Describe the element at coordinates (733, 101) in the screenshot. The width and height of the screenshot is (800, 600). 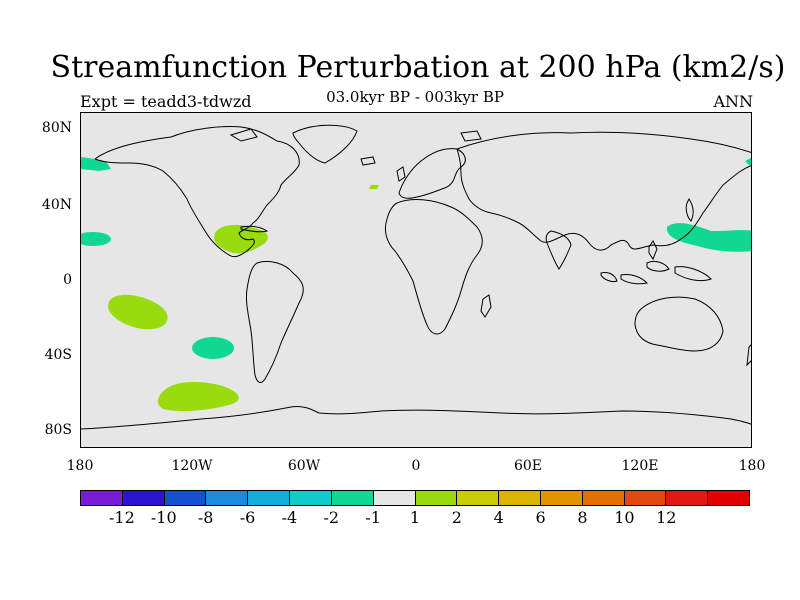
I see `season-label: ANN` at that location.